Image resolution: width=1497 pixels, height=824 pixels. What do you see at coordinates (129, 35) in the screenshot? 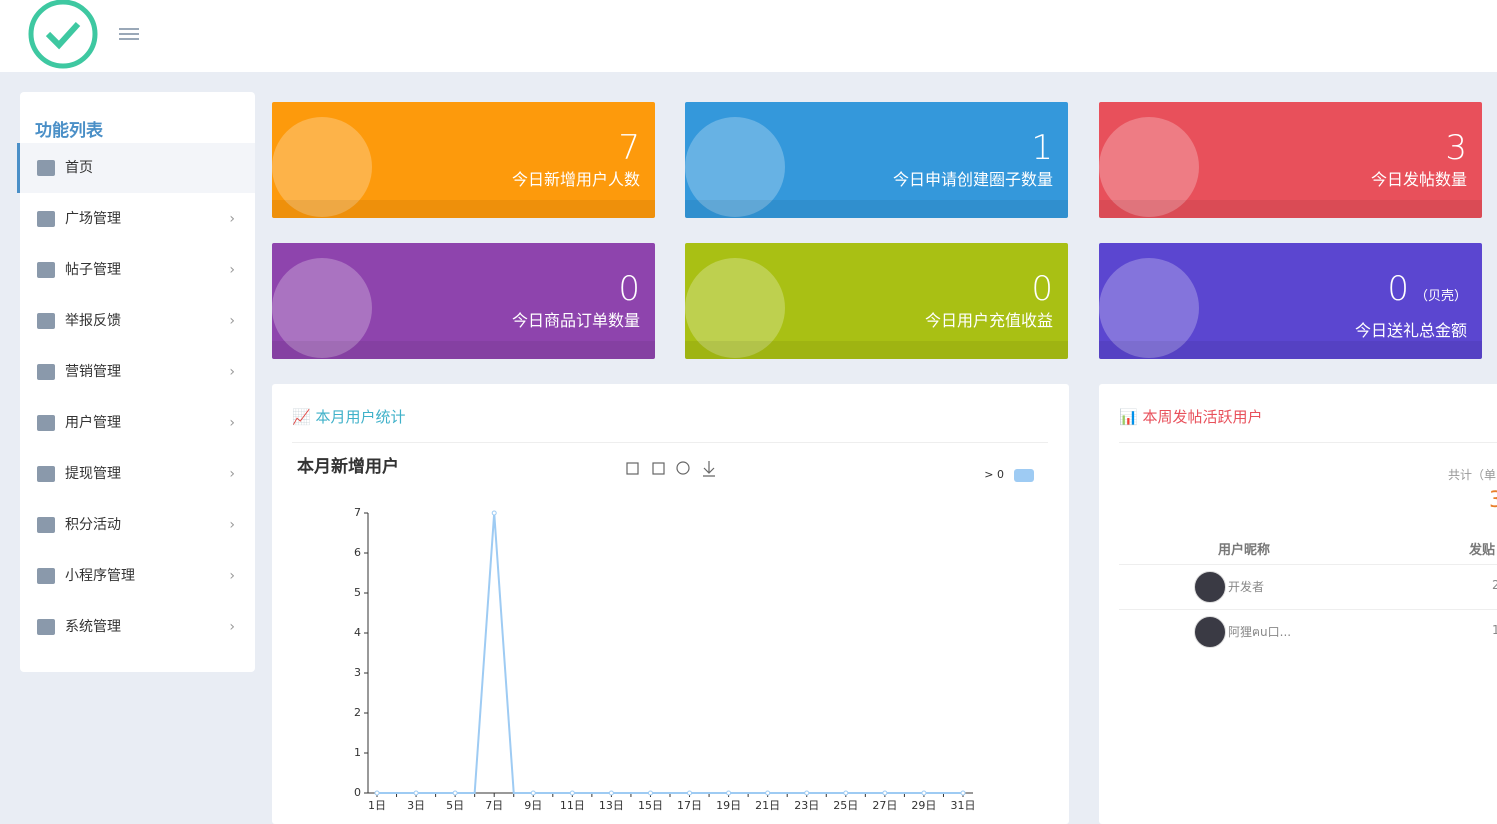
I see `menu-toggle` at bounding box center [129, 35].